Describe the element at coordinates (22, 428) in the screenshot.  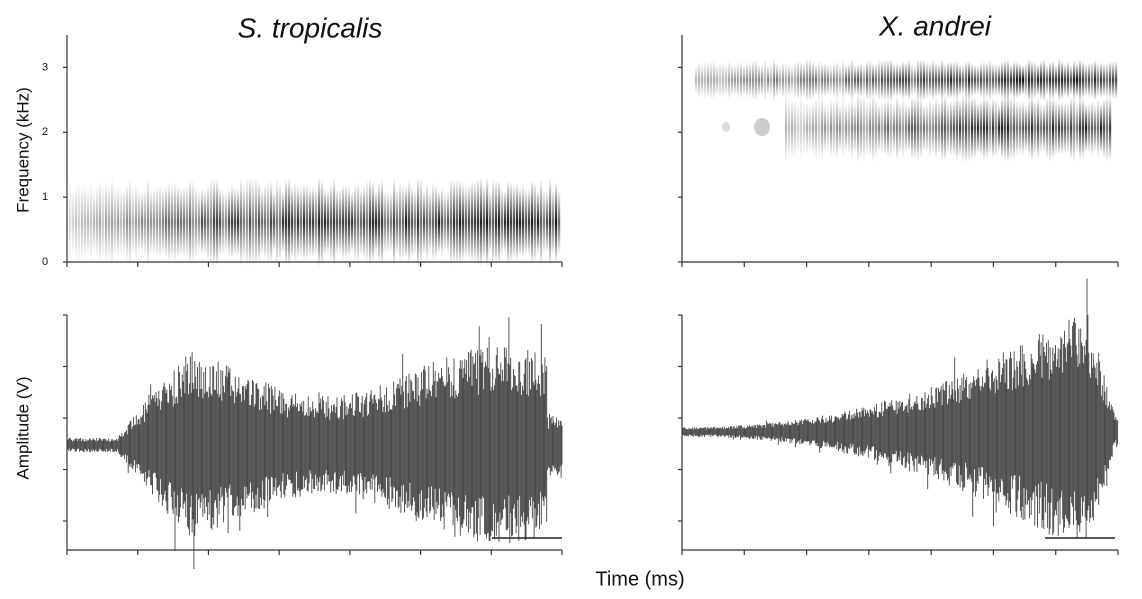
I see `y-axis-label: Amplitude (V)` at that location.